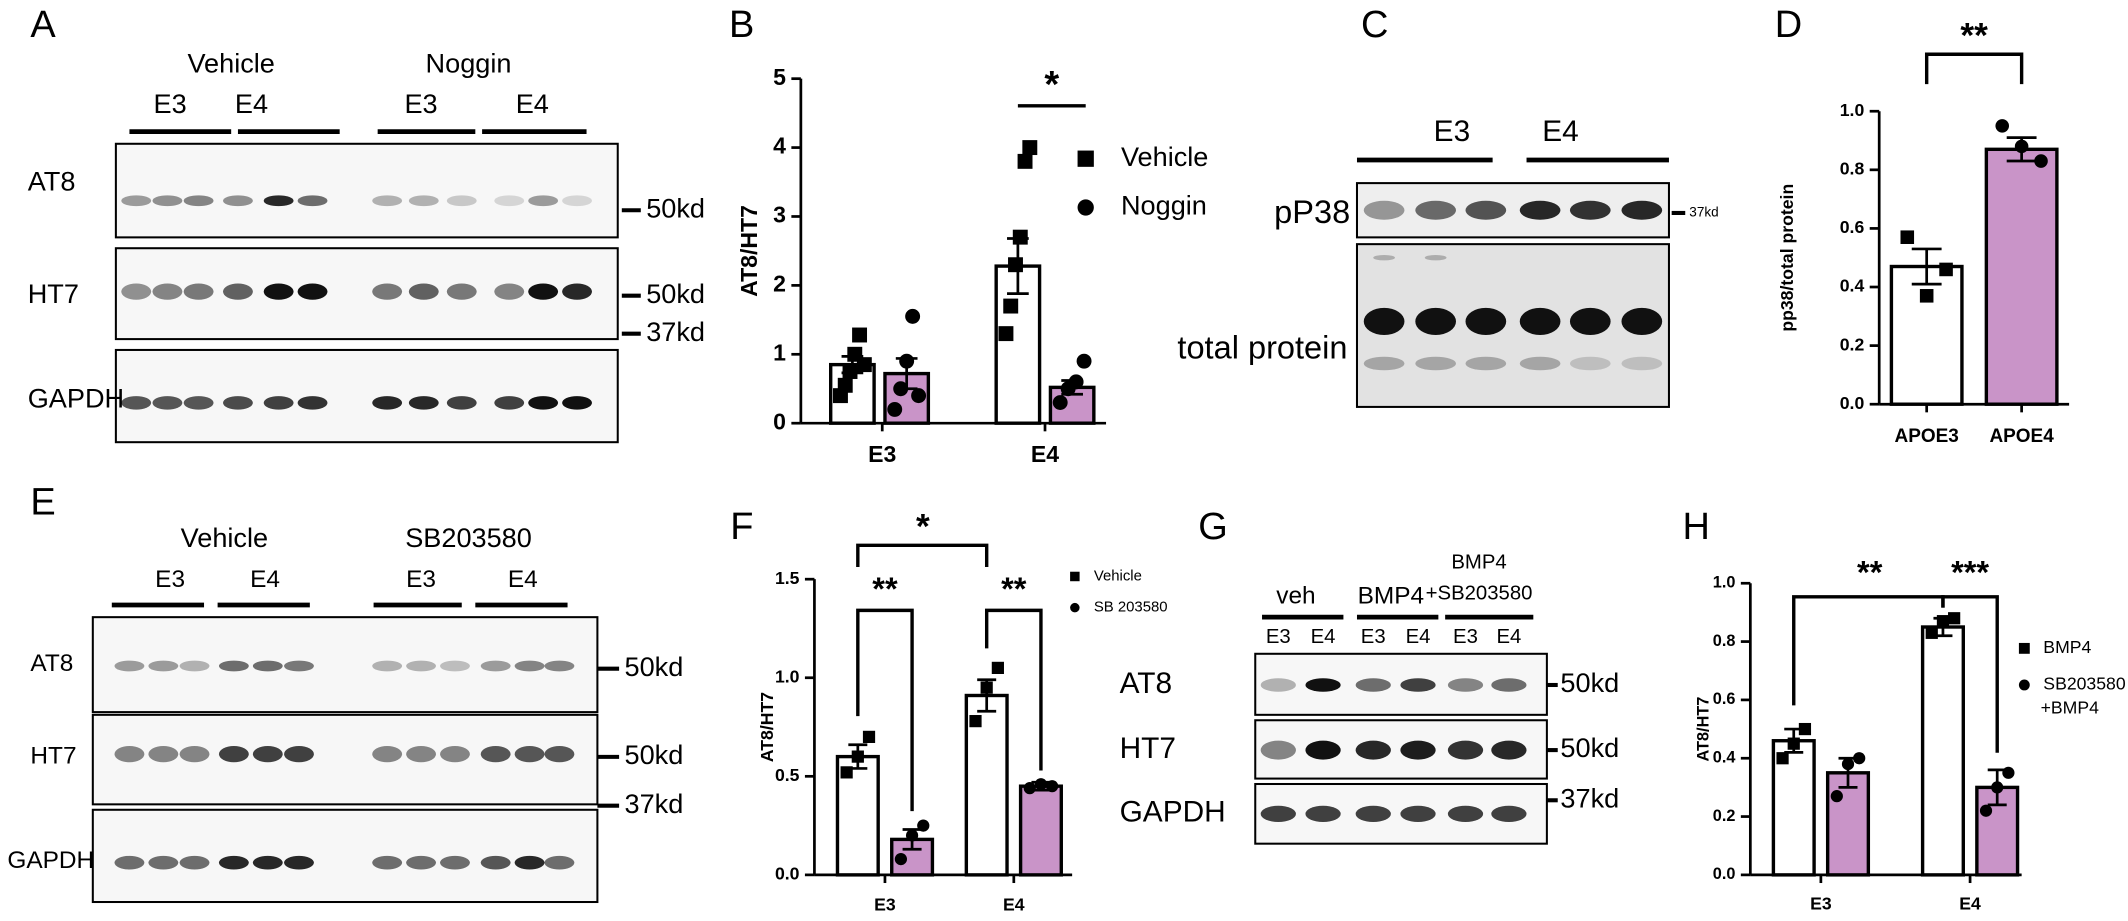 The height and width of the screenshot is (921, 2128). Describe the element at coordinates (1508, 637) in the screenshot. I see `lane-label: E4` at that location.